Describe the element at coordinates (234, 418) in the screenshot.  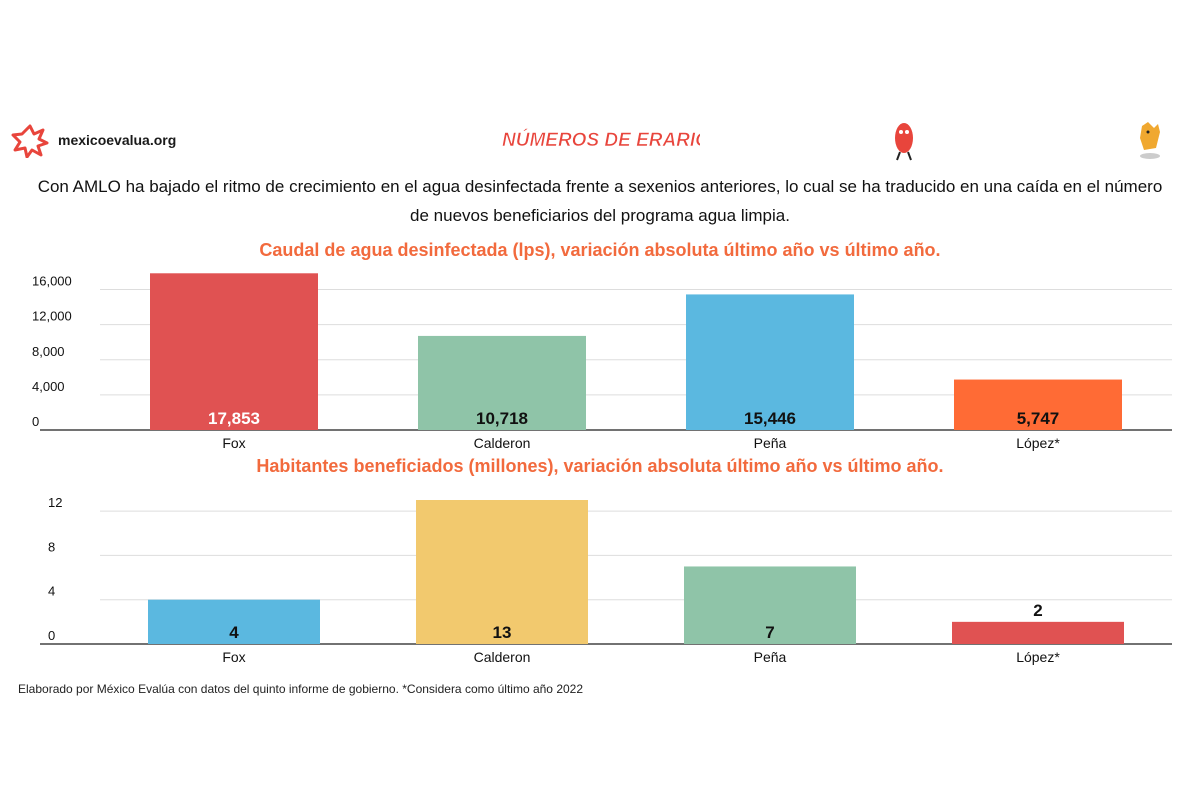
I see `data-label: 17,853` at that location.